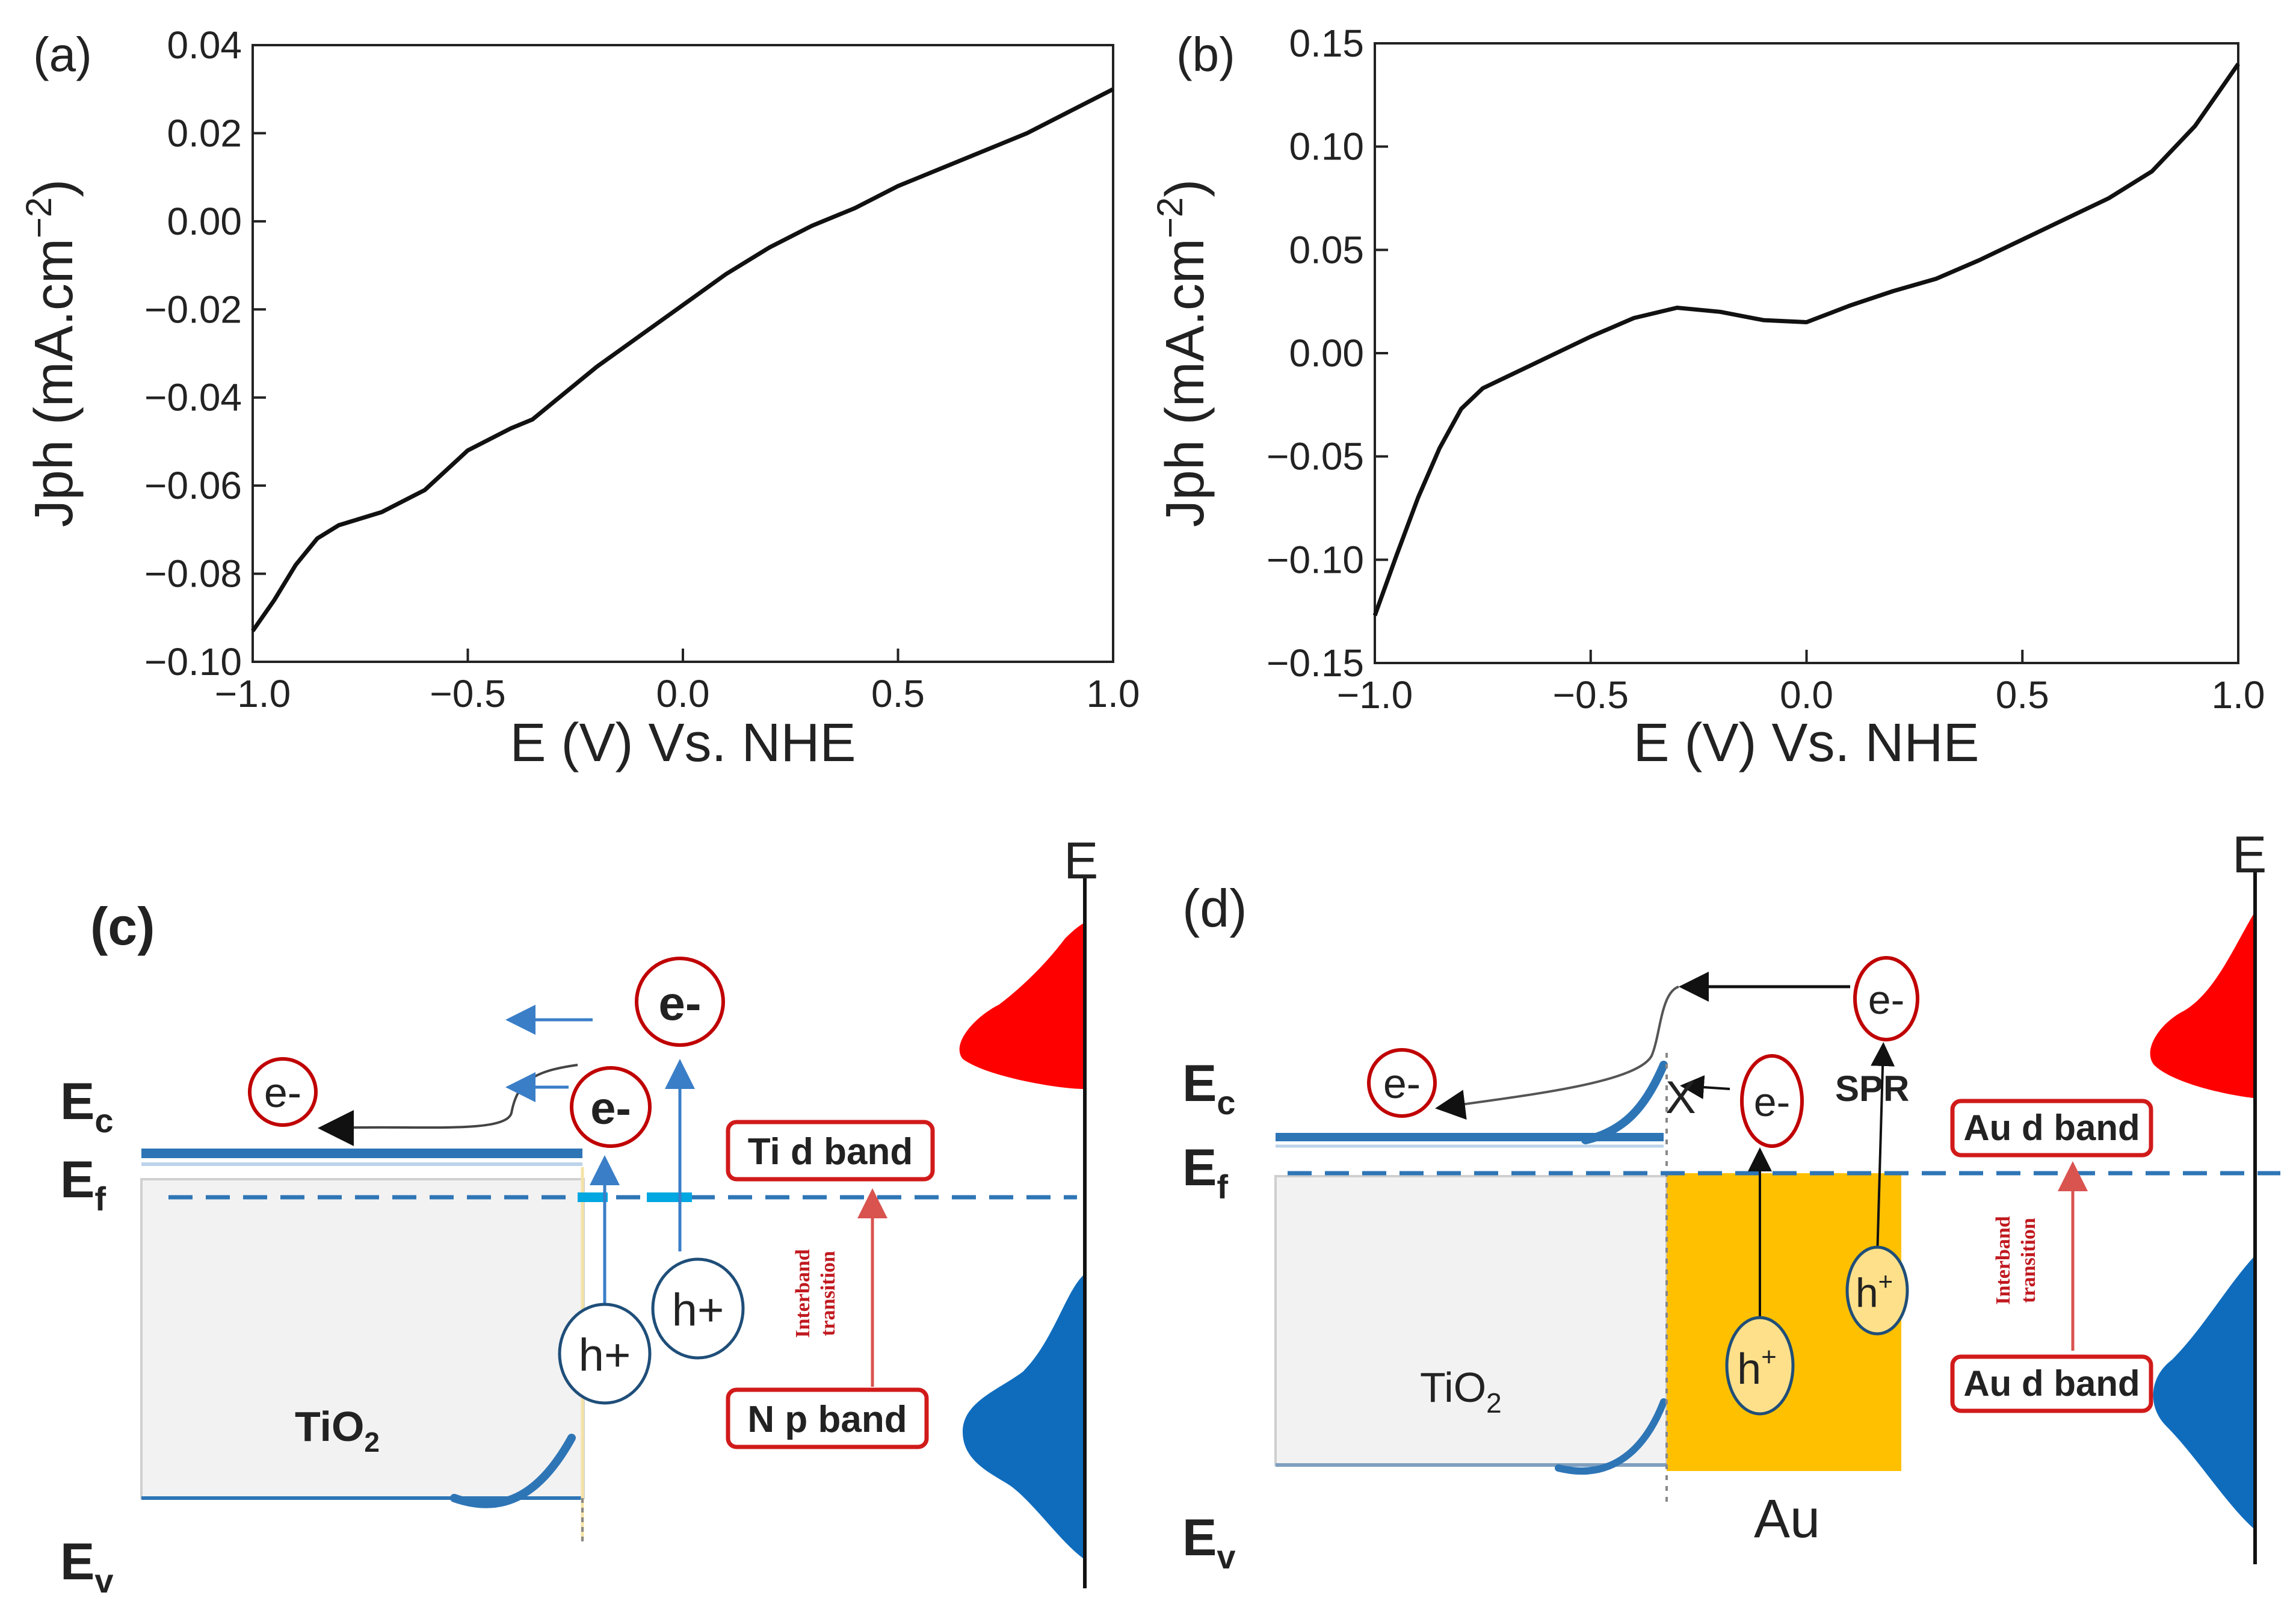 The image size is (2296, 1616). I want to click on tio2-label-c-main: TiO, so click(329, 1427).